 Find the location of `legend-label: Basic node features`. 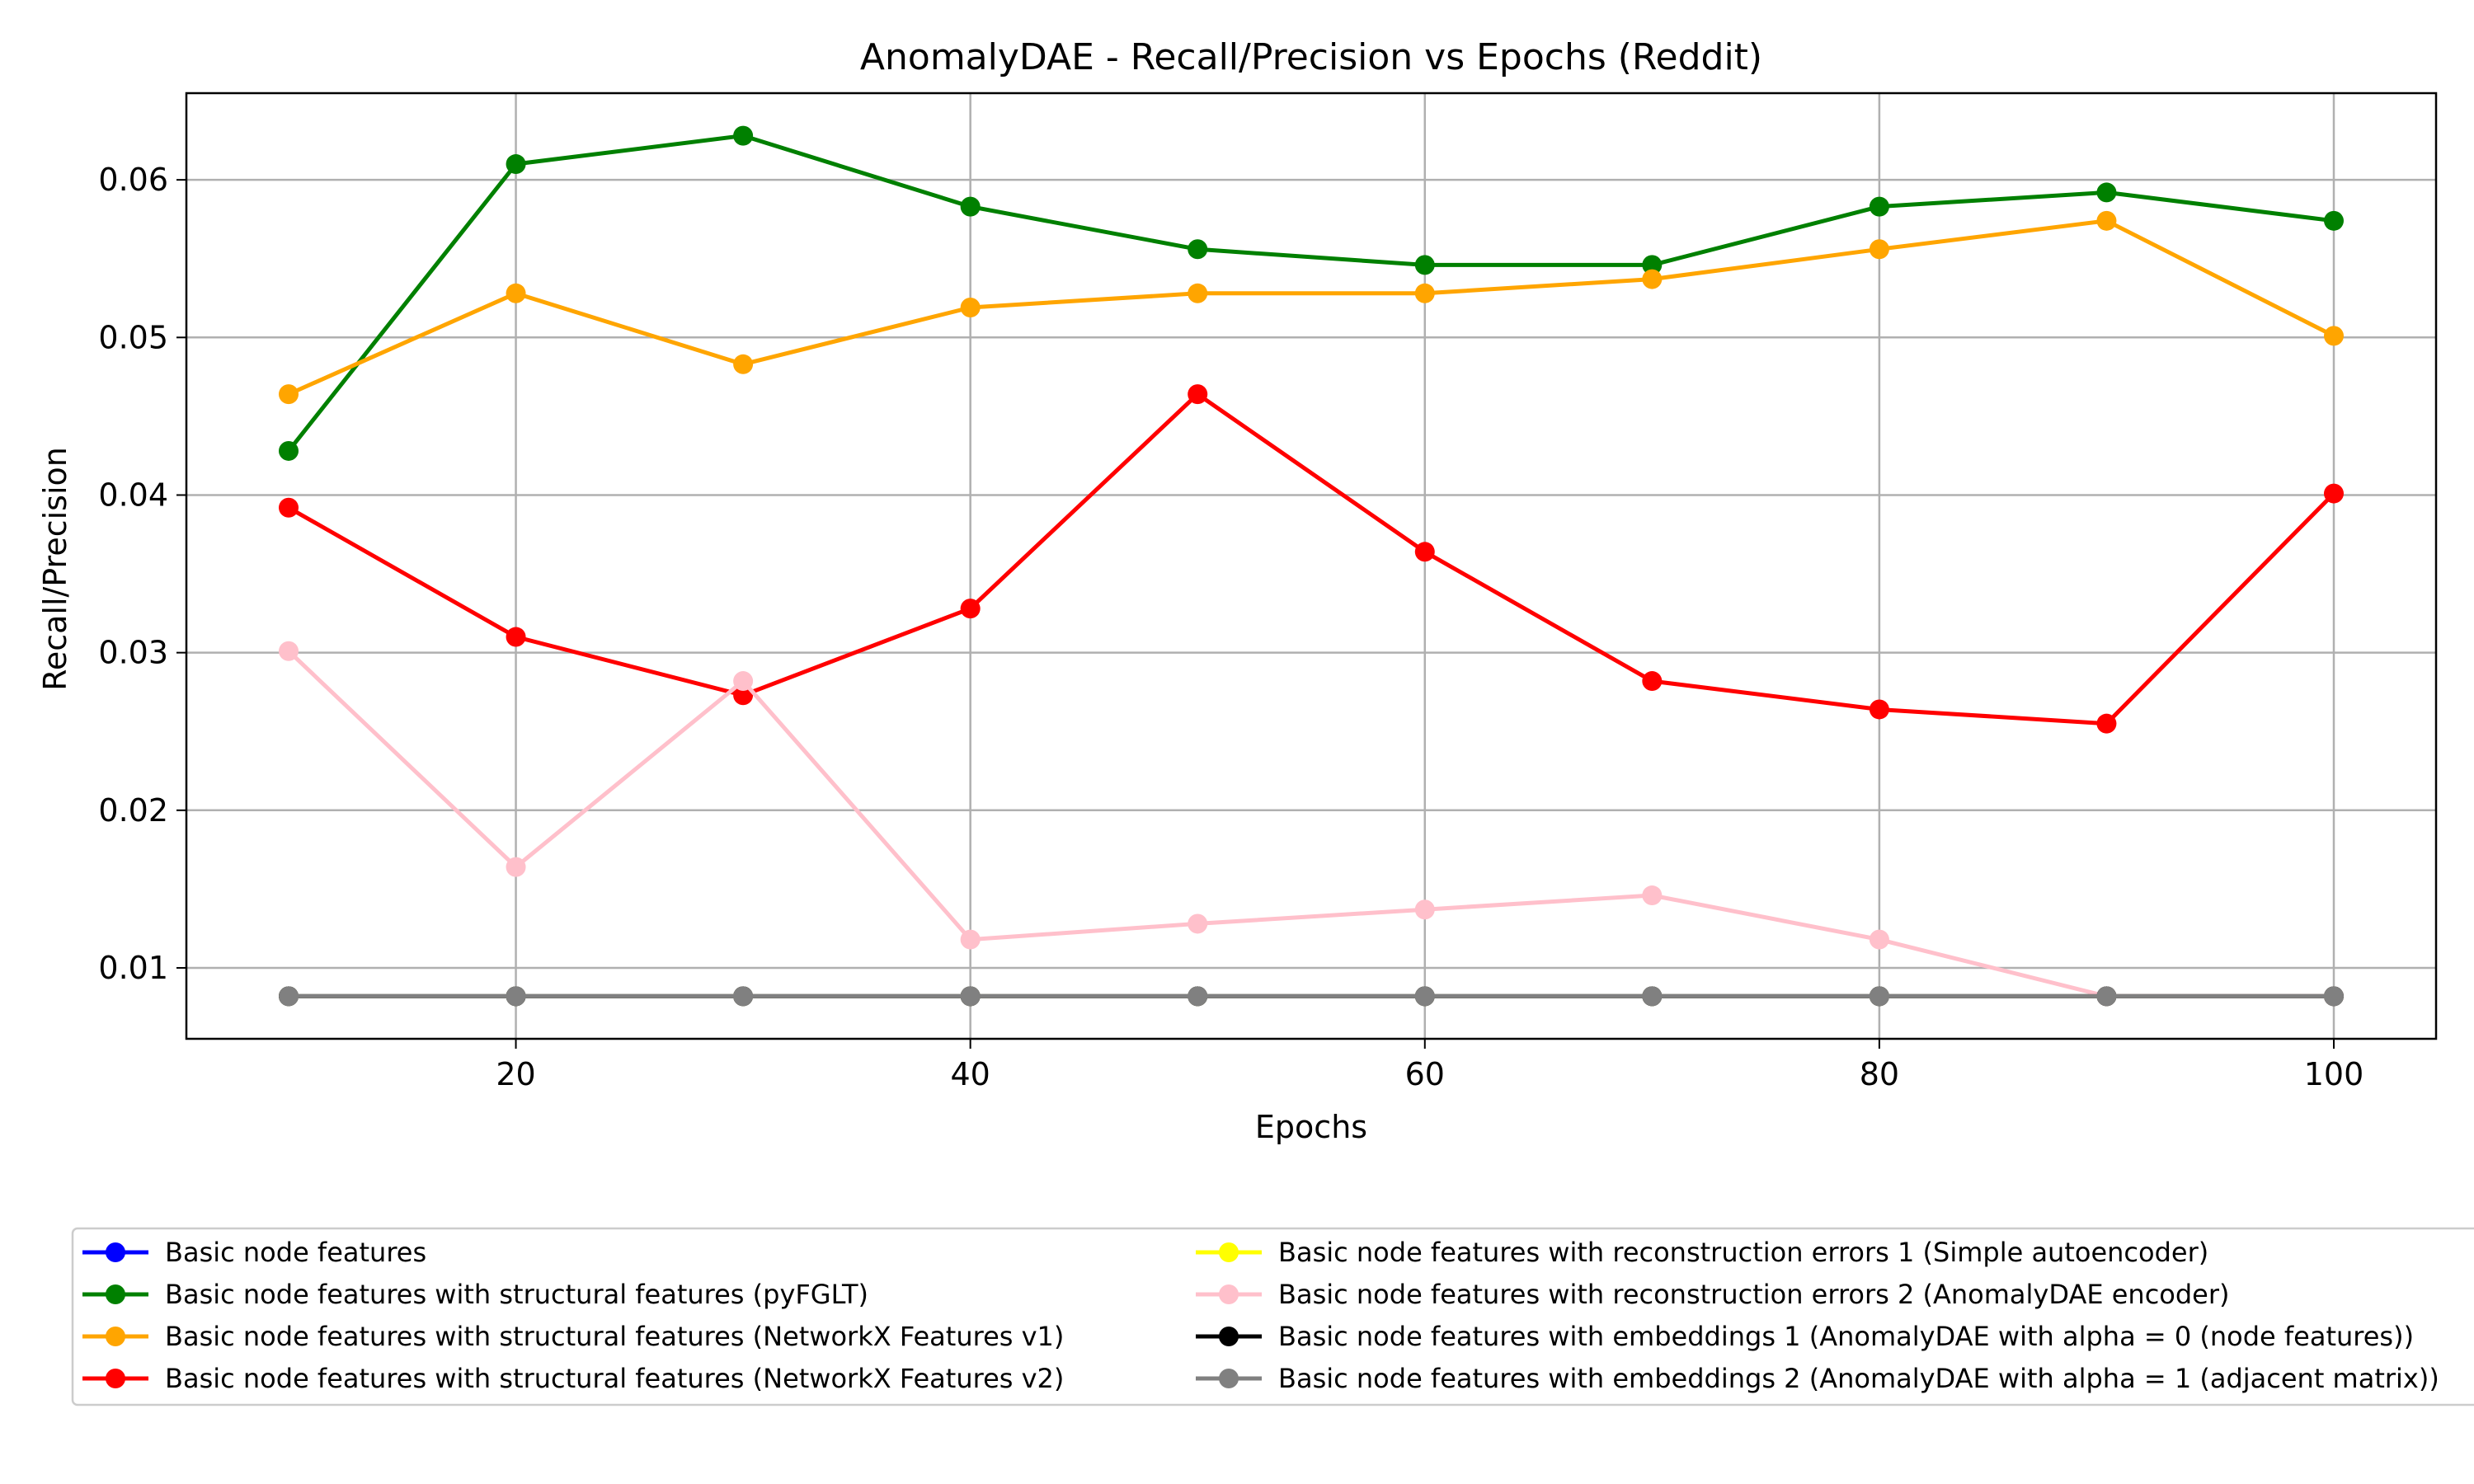

legend-label: Basic node features is located at coordinates (295, 1252).